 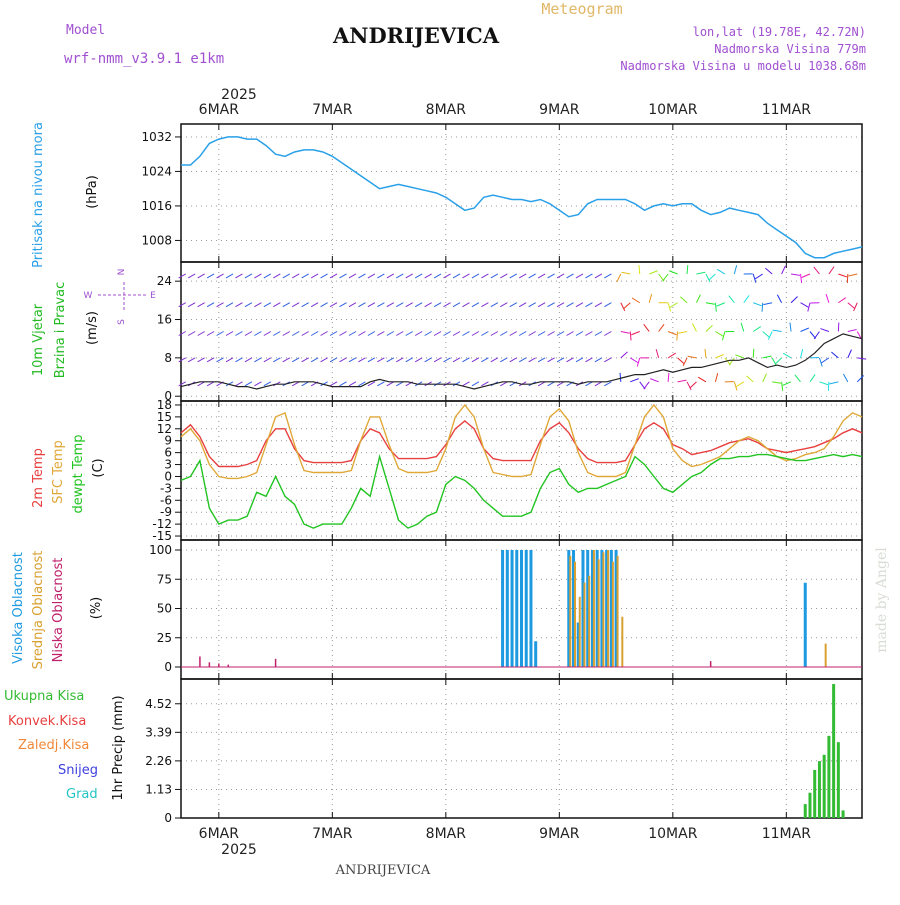 I want to click on y-tick-label: 75, so click(x=164, y=579).